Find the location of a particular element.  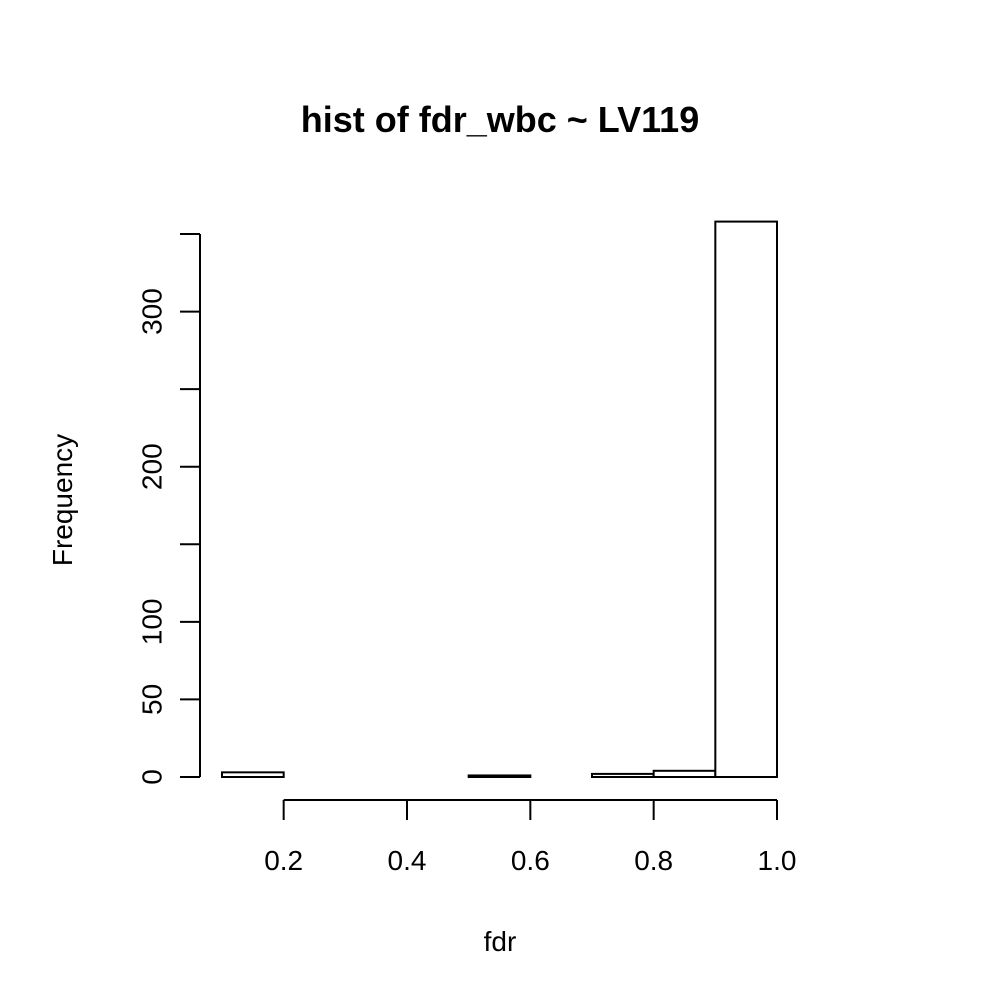

x-tick-label: 1.0 is located at coordinates (777, 860).